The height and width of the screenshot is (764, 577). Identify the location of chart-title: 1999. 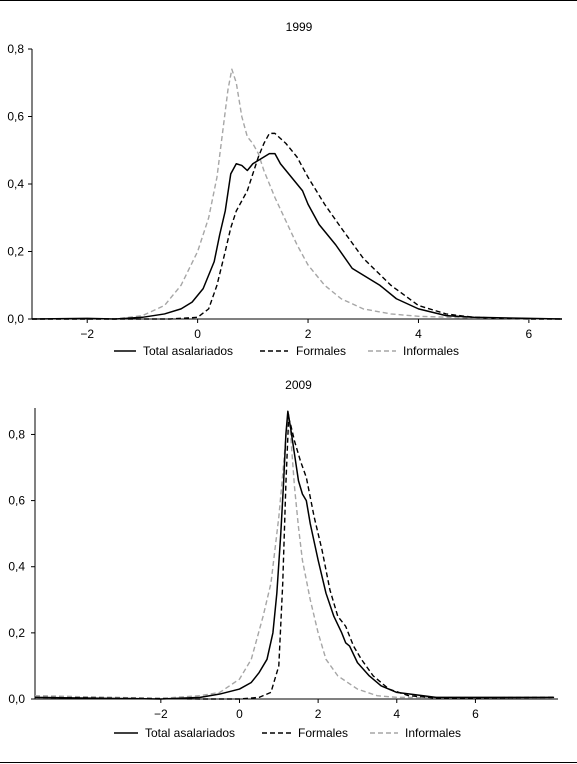
(299, 27).